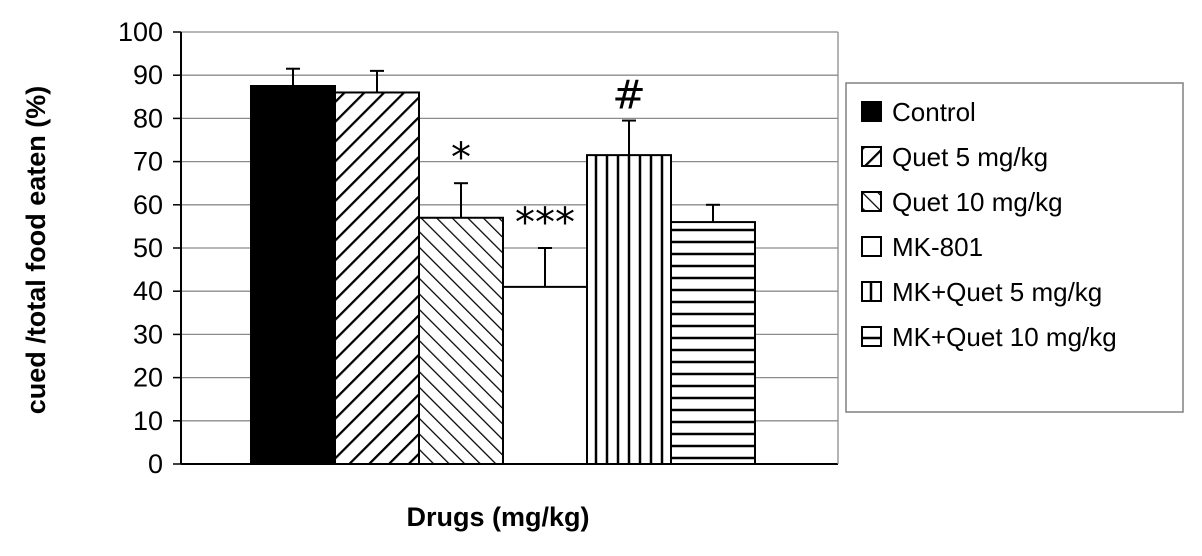  I want to click on legend-item: Quet 5 mg/kg, so click(954, 157).